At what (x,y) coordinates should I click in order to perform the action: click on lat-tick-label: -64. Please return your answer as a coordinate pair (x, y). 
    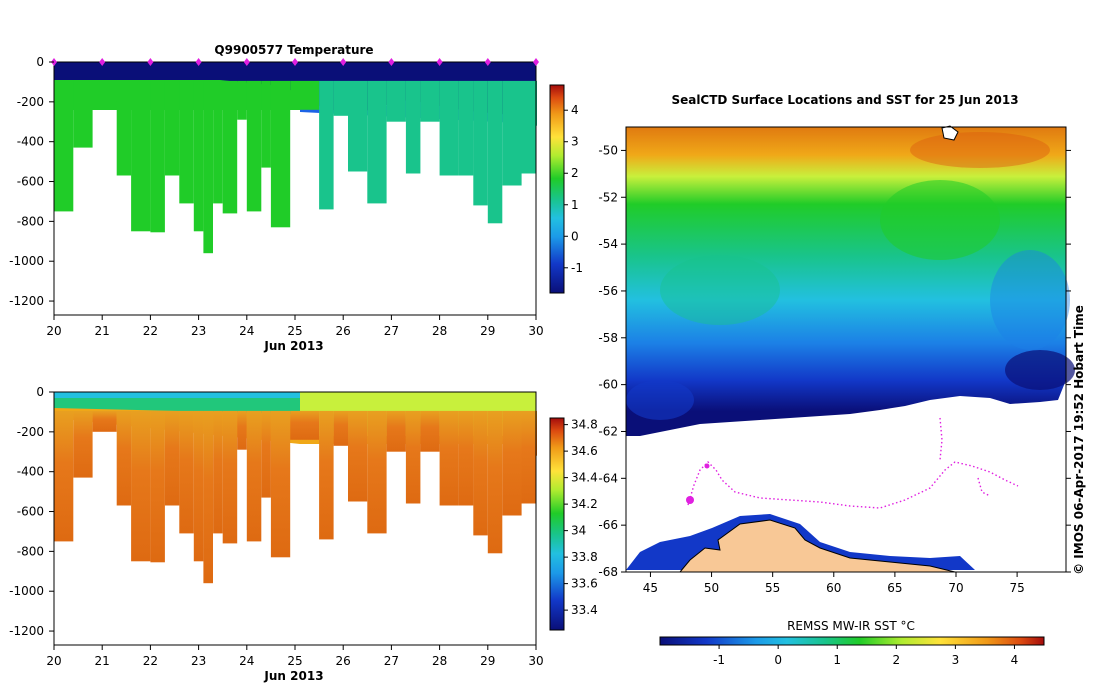
    Looking at the image, I should click on (608, 478).